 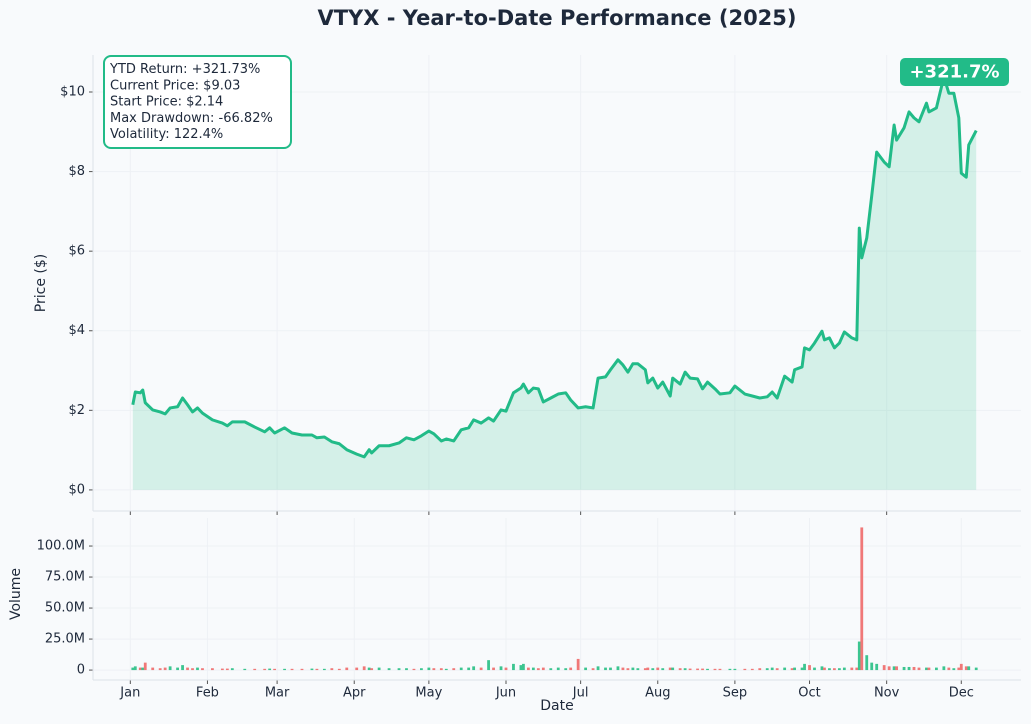 I want to click on return-badge-text: +321.7%, so click(x=954, y=72).